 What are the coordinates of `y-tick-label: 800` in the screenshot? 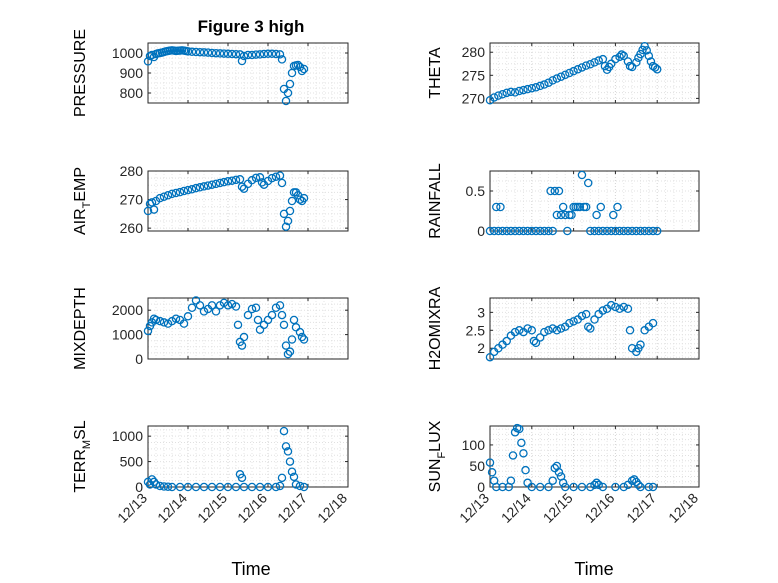 It's located at (132, 93).